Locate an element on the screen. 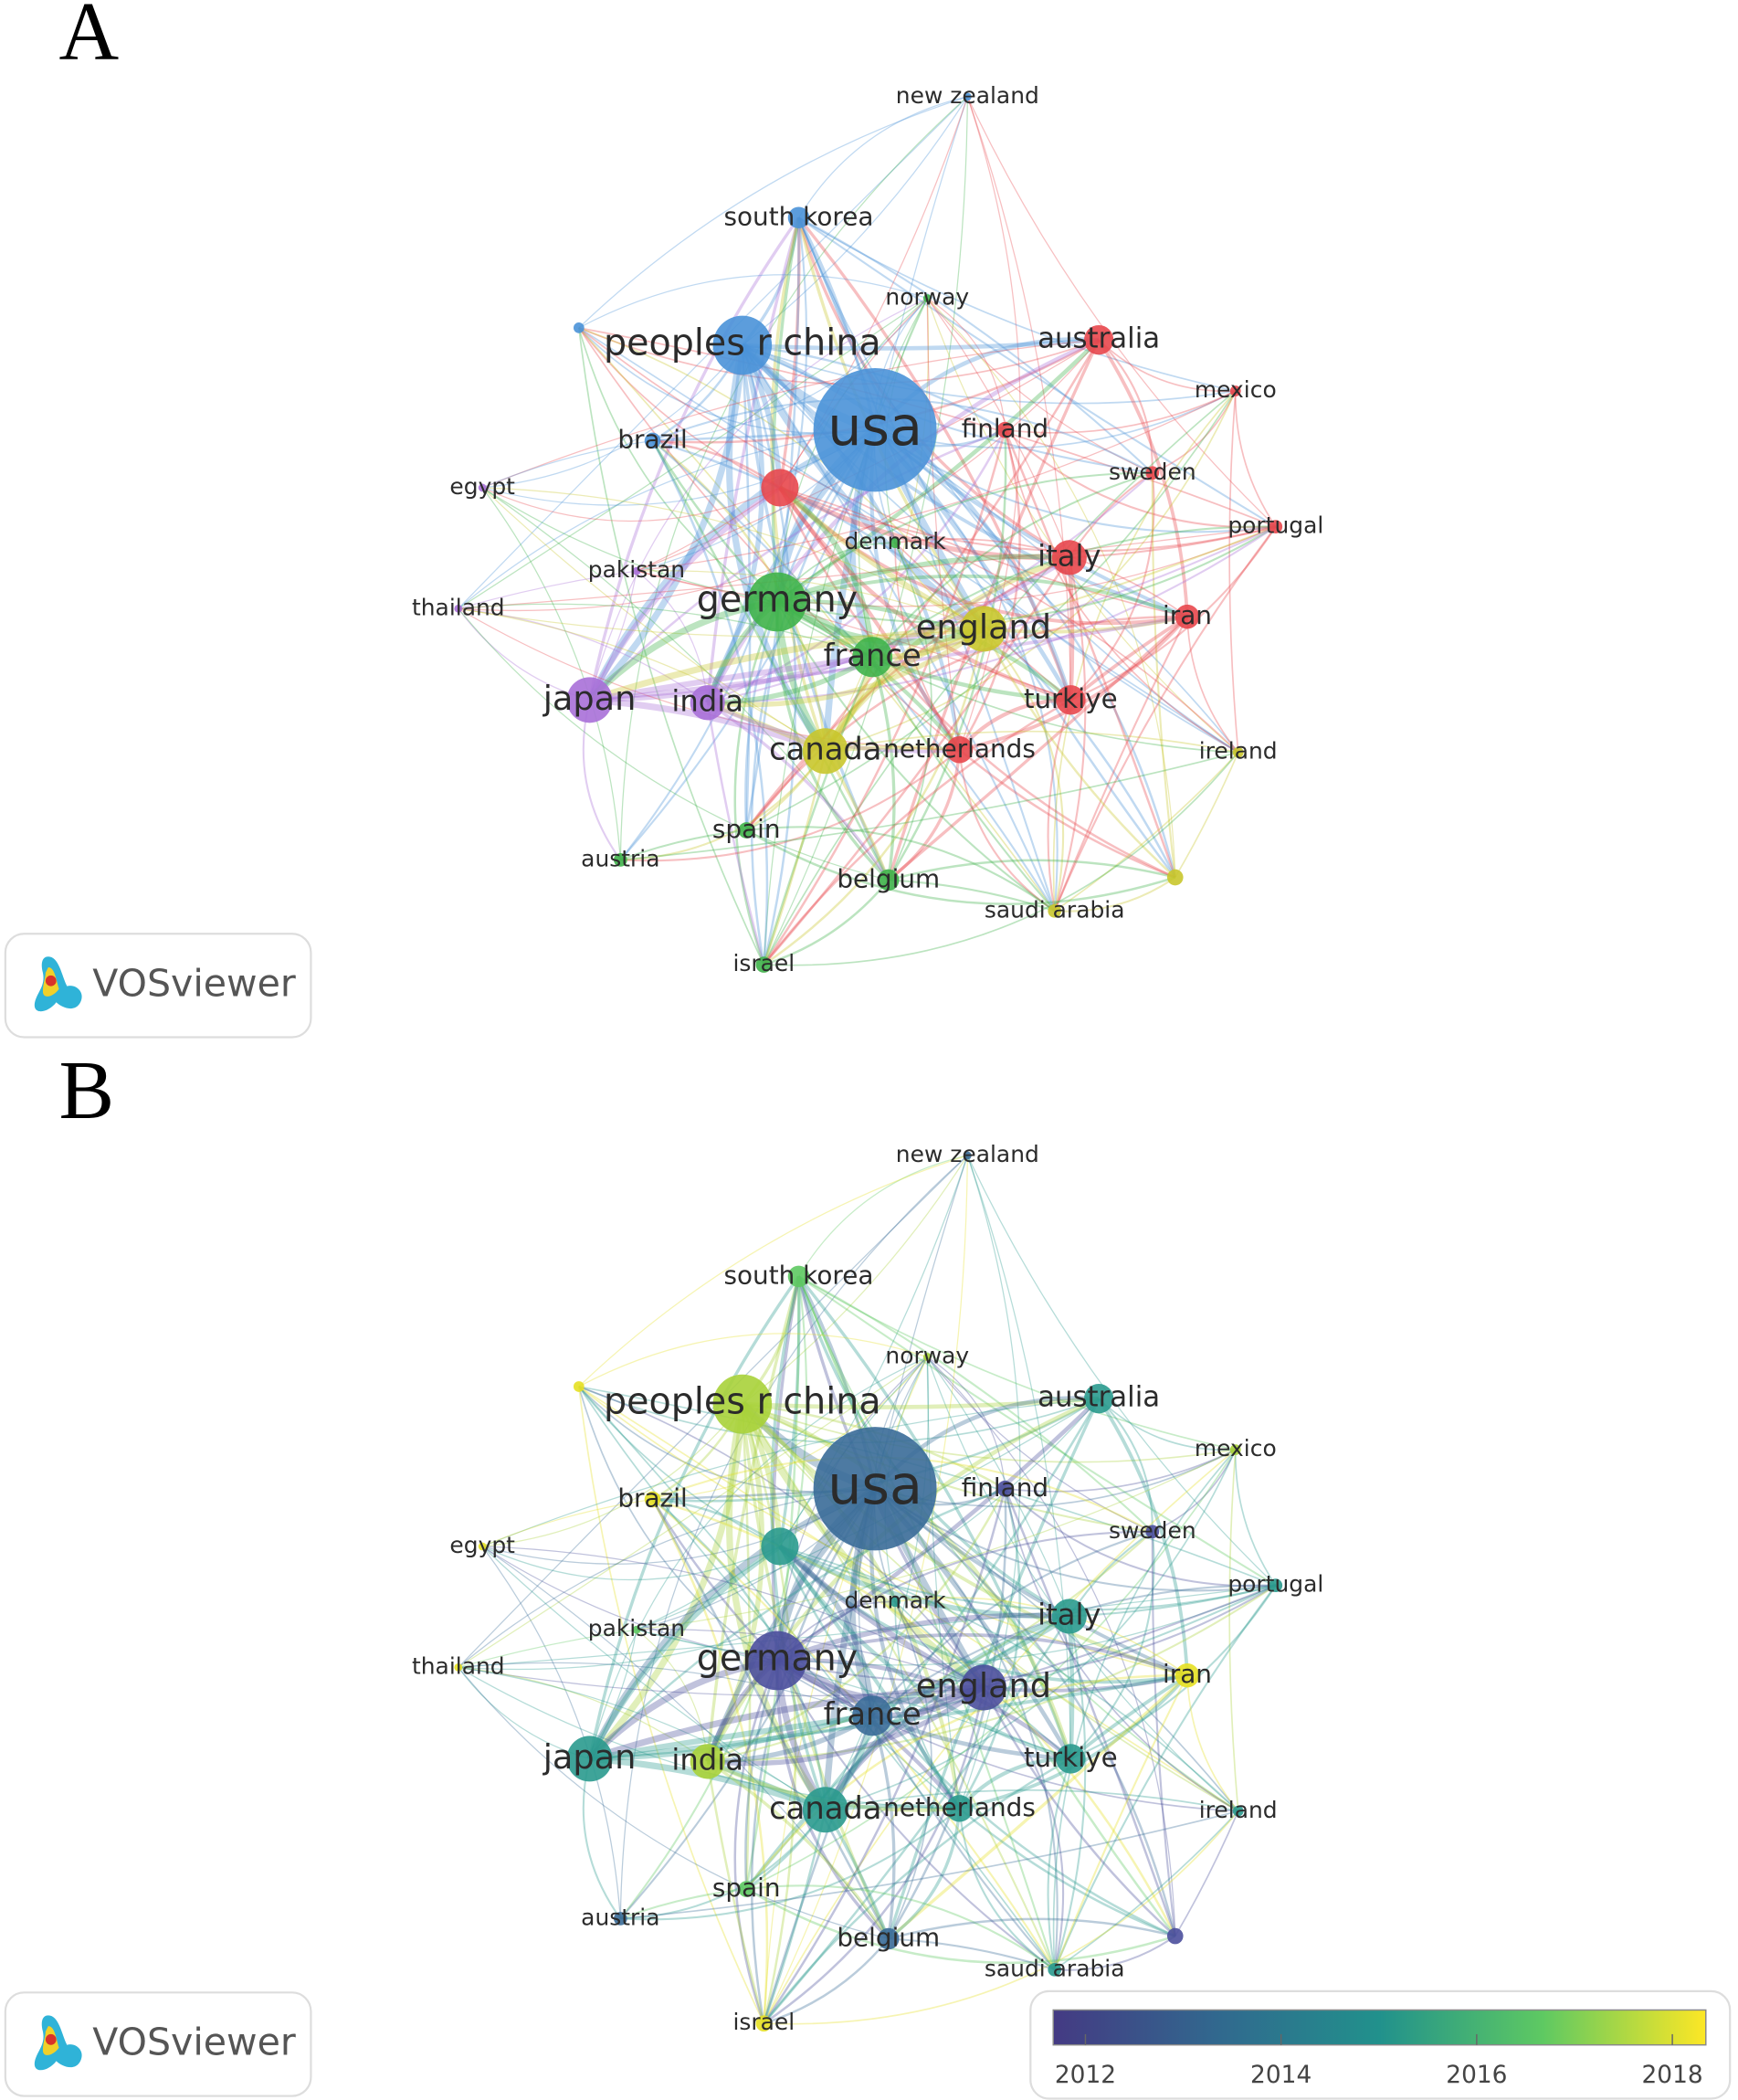  node-label: israel is located at coordinates (763, 2022).